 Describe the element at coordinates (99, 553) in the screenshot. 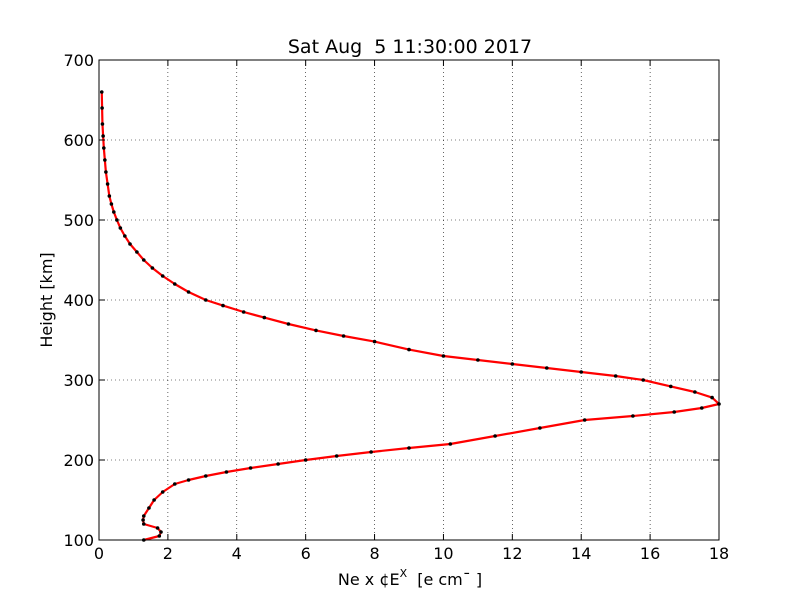

I see `x-tick-label: 0` at that location.